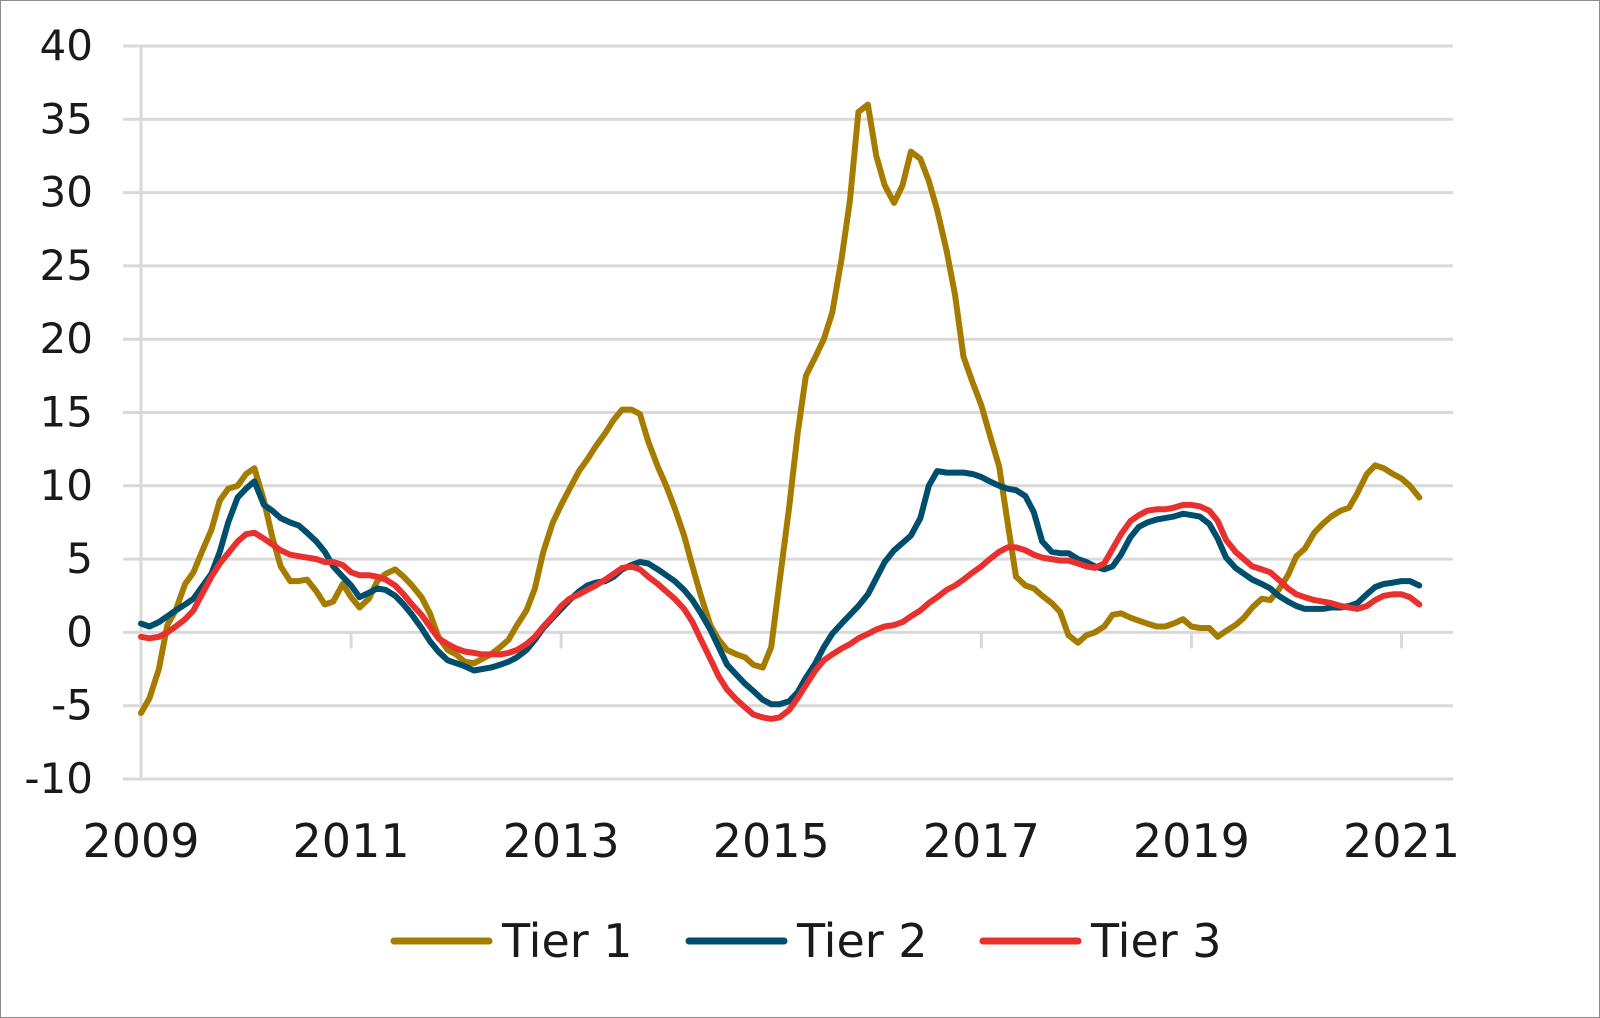 The height and width of the screenshot is (1018, 1600). Describe the element at coordinates (58, 778) in the screenshot. I see `y-tick-label: -10` at that location.